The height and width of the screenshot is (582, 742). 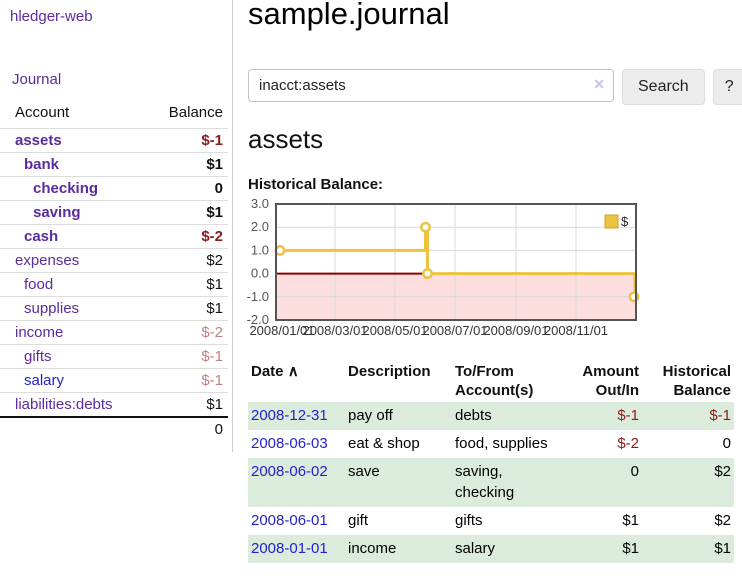 What do you see at coordinates (370, 415) in the screenshot?
I see `transaction-description: pay off` at bounding box center [370, 415].